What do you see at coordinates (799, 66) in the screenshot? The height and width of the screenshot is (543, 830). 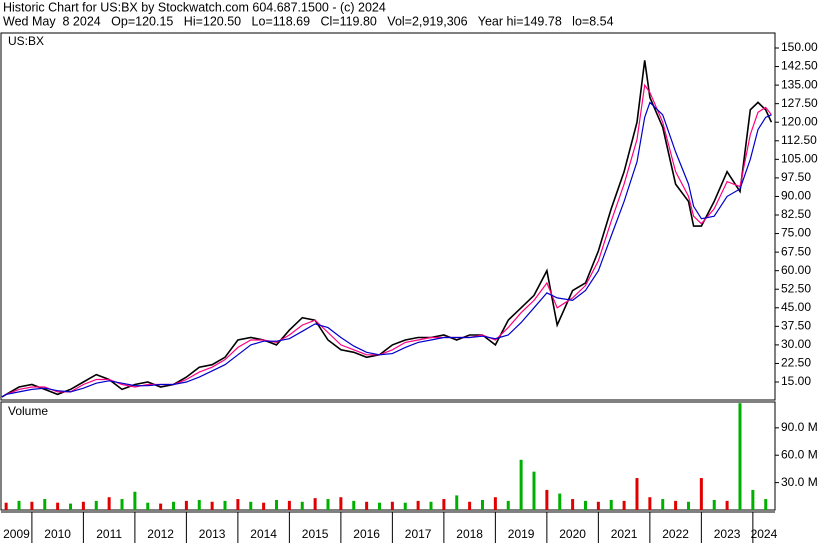 I see `y-tick-label: 142.50` at bounding box center [799, 66].